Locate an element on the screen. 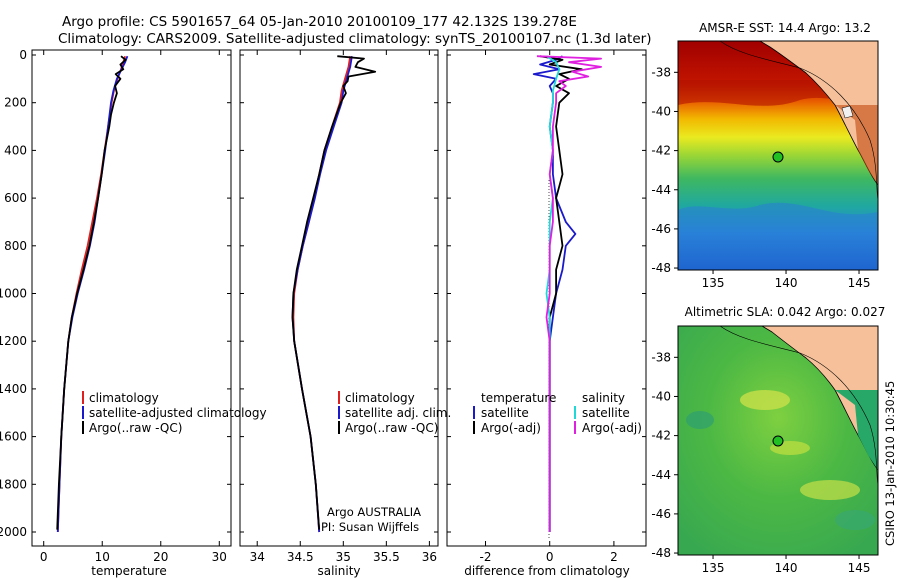  salinity-series-satellite-adj-clim- is located at coordinates (322, 294).